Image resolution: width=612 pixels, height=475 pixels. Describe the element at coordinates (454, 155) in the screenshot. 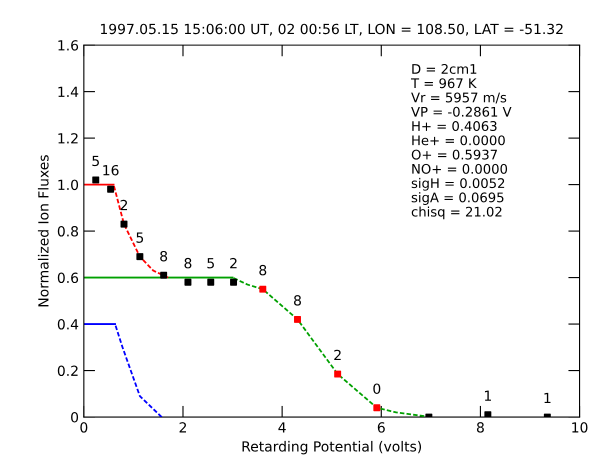

I see `annotation: O+ = 0.5937` at that location.